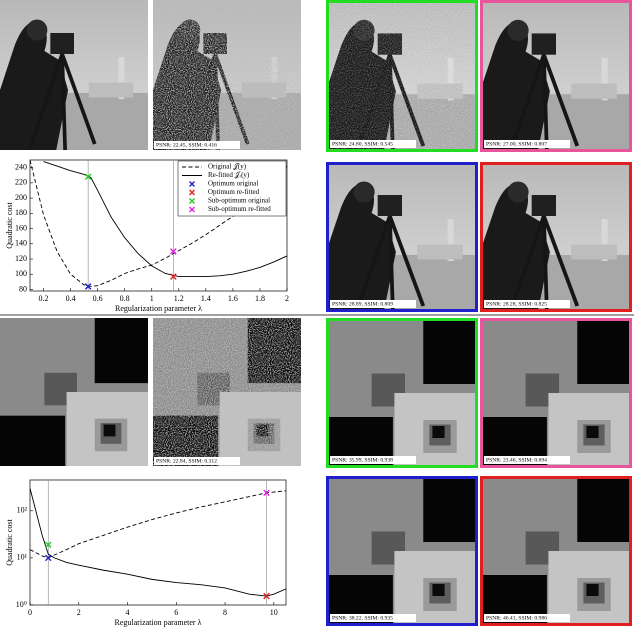  I want to click on y-tick-label: 10¹, so click(22, 557).